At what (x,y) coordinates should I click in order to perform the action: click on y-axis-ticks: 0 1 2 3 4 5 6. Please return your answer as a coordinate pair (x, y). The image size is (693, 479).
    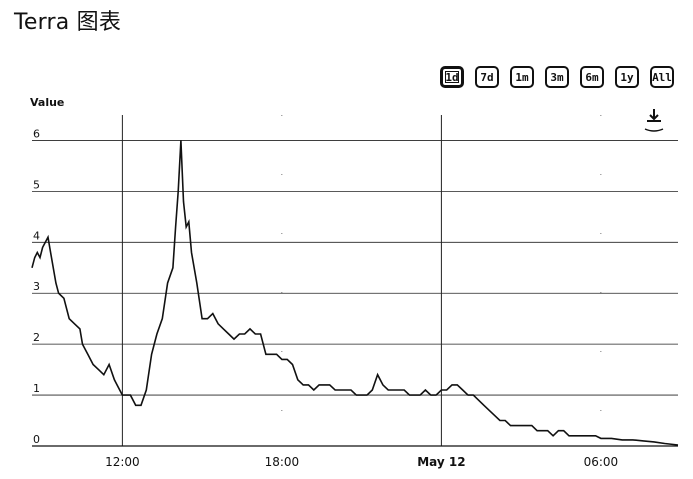
    Looking at the image, I should click on (36, 286).